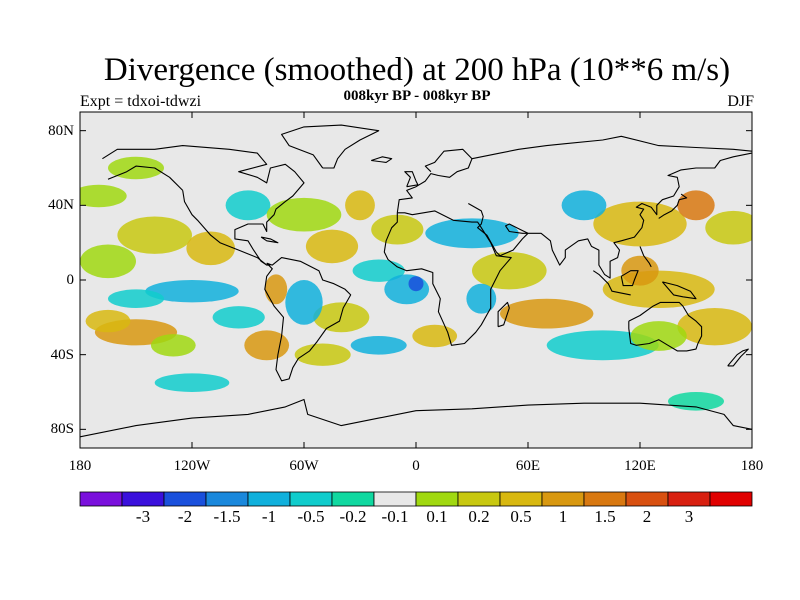 This screenshot has width=800, height=600. Describe the element at coordinates (62, 354) in the screenshot. I see `lat-label: 40S` at that location.